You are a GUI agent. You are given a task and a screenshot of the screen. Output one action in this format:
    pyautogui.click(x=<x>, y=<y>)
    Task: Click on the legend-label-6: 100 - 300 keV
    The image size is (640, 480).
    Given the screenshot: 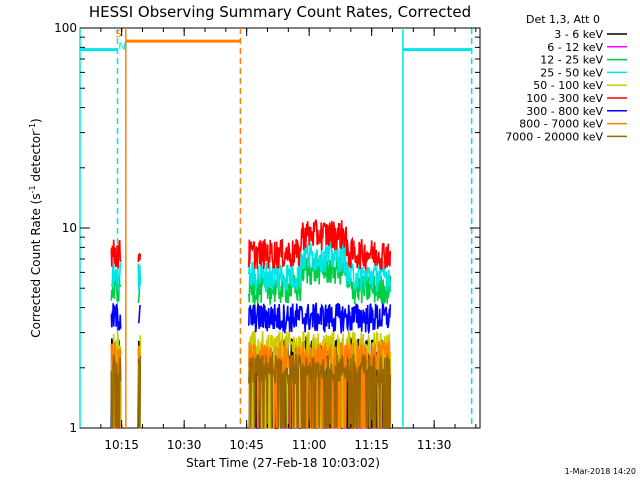 What is the action you would take?
    pyautogui.click(x=564, y=98)
    